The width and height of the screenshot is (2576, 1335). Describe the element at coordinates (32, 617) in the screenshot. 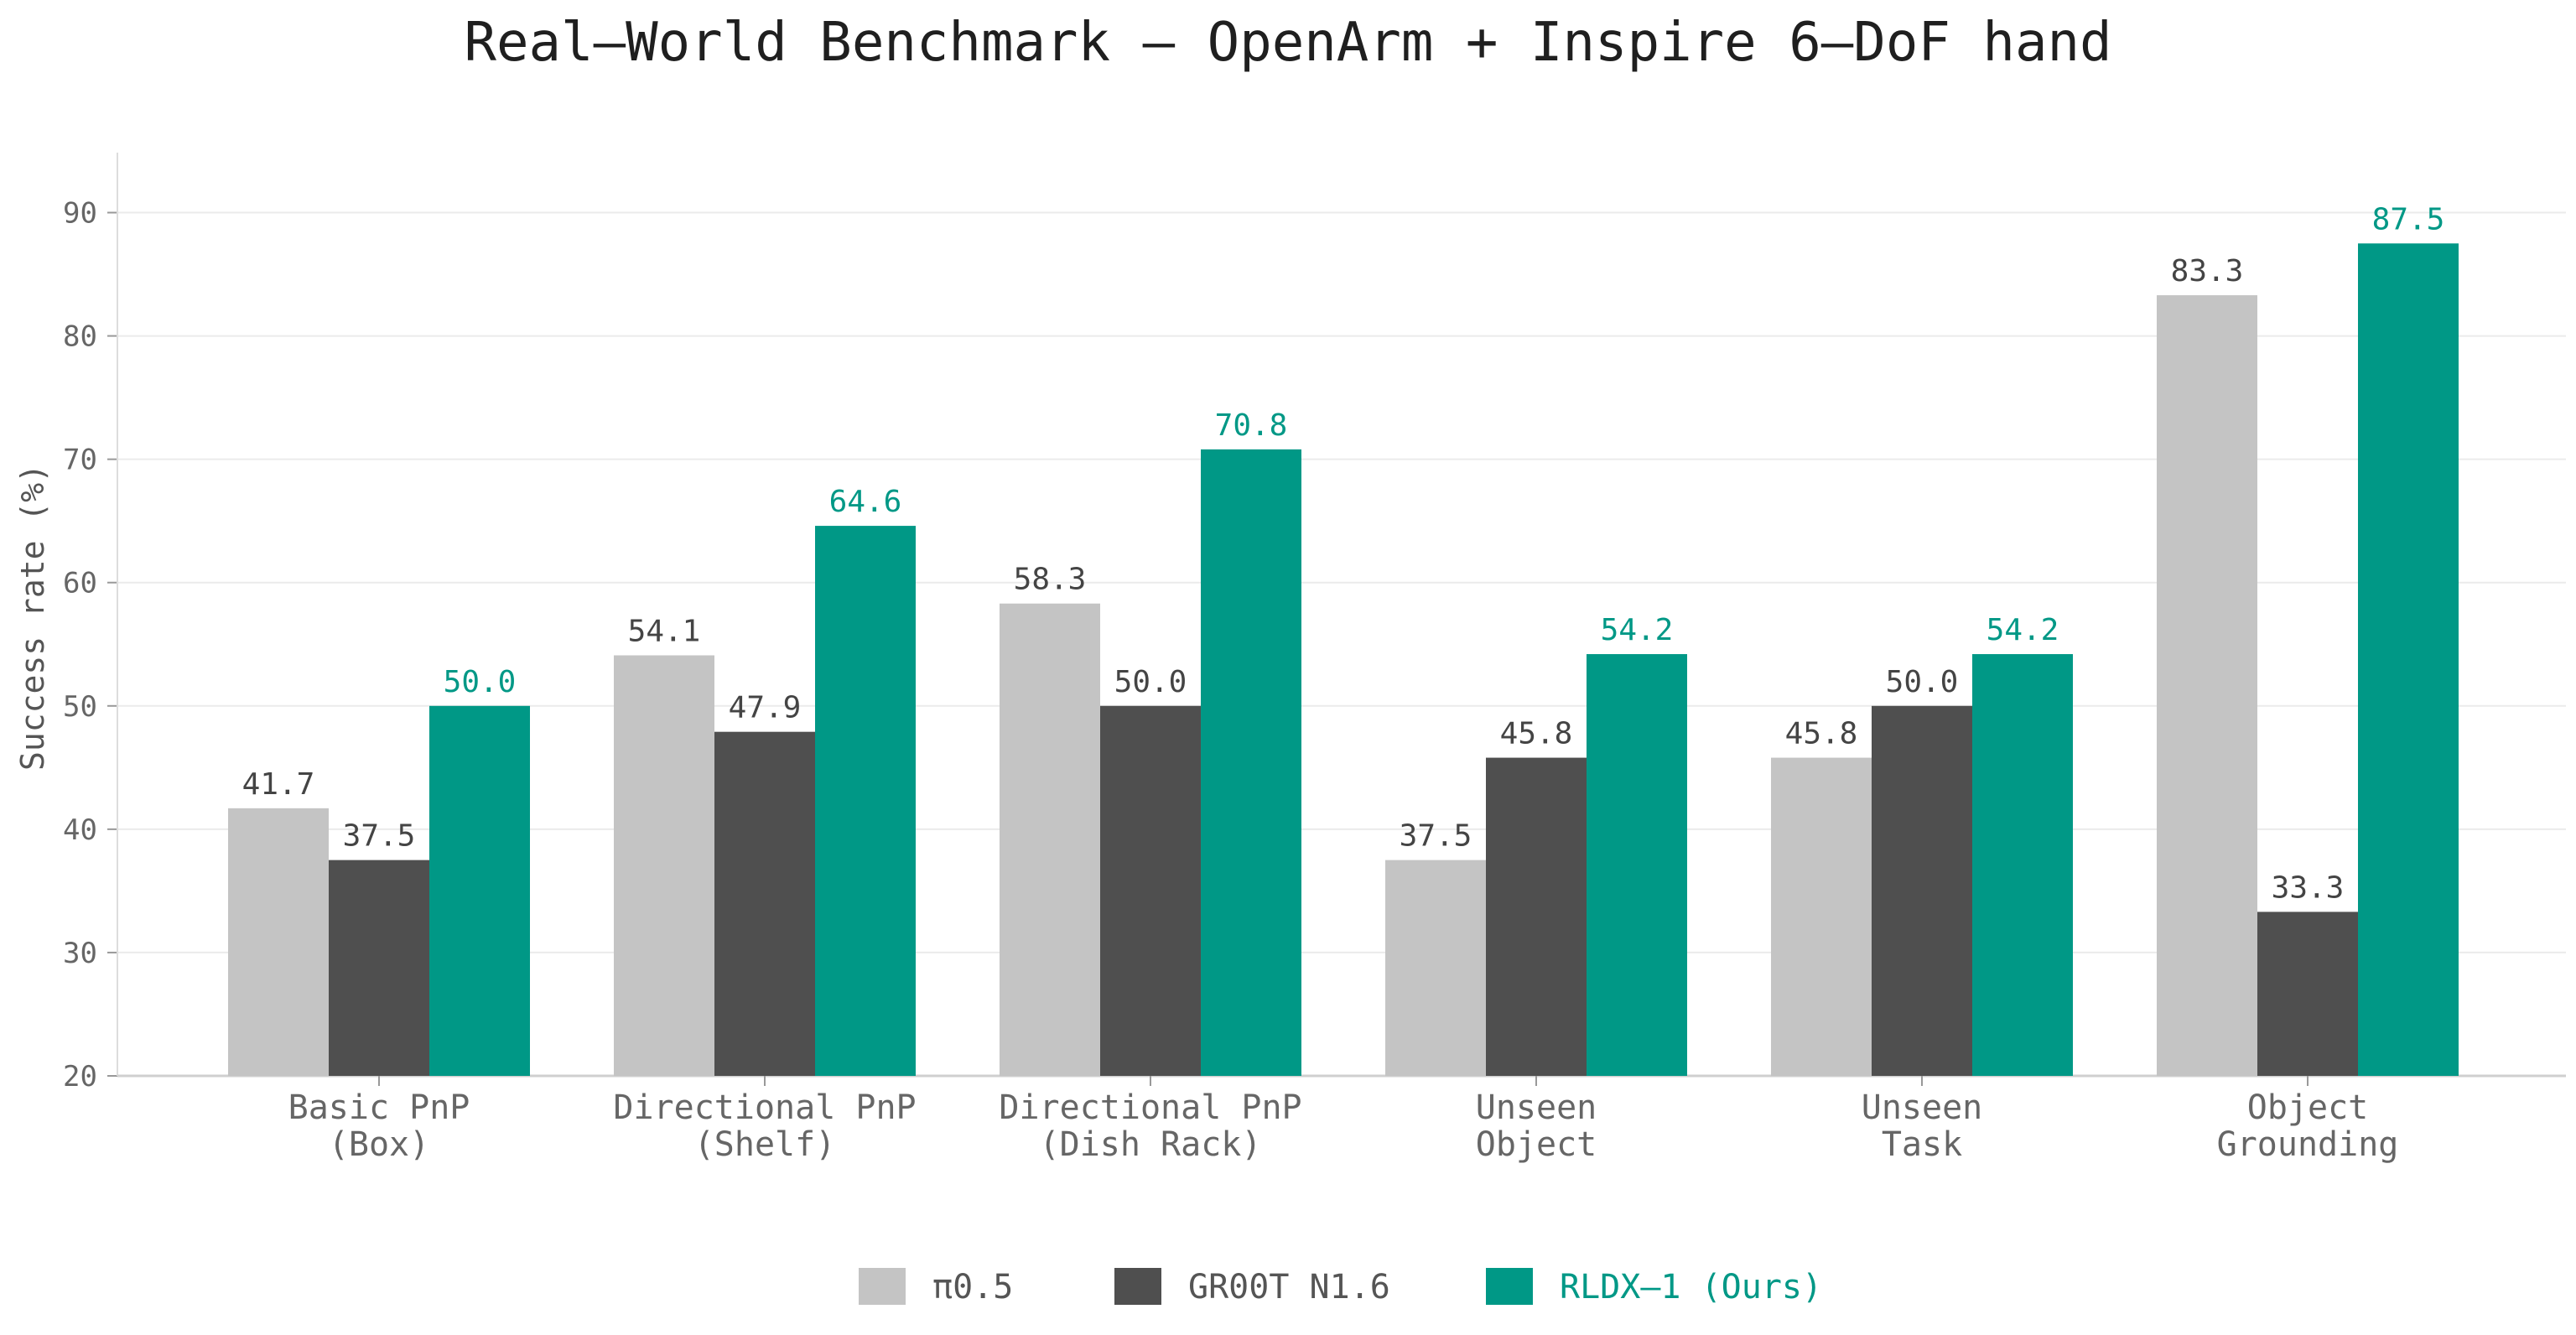

I see `y-axis-label: Success rate (%)` at that location.